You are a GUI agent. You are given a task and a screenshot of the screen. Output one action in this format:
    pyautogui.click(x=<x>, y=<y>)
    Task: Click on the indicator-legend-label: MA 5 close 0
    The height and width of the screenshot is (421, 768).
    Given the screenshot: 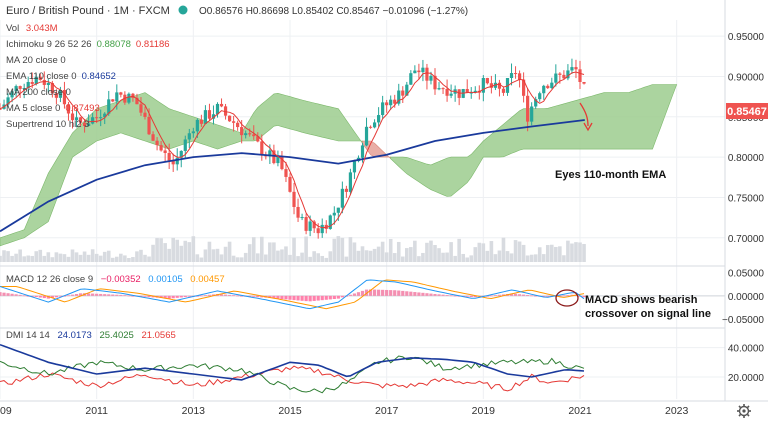 What is the action you would take?
    pyautogui.click(x=33, y=108)
    